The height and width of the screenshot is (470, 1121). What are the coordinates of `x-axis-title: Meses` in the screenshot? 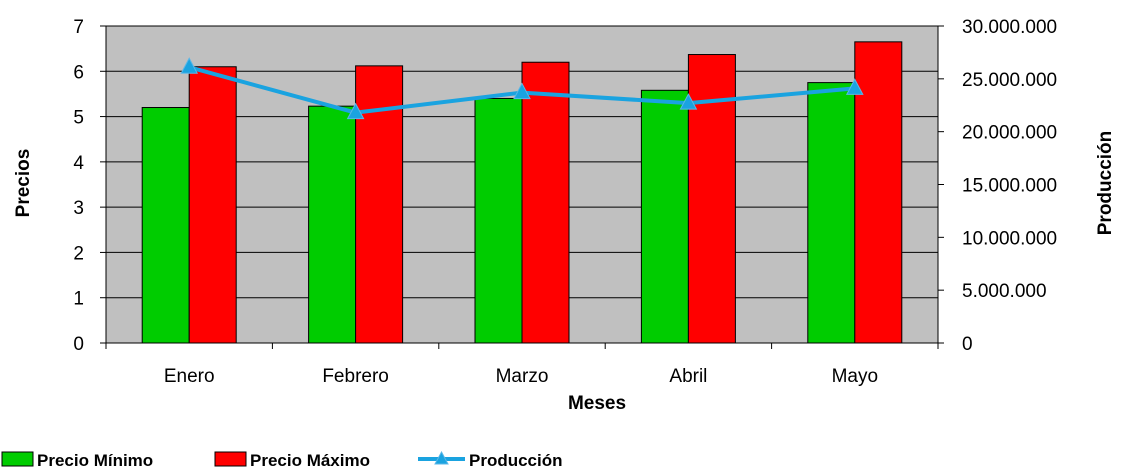 It's located at (597, 403).